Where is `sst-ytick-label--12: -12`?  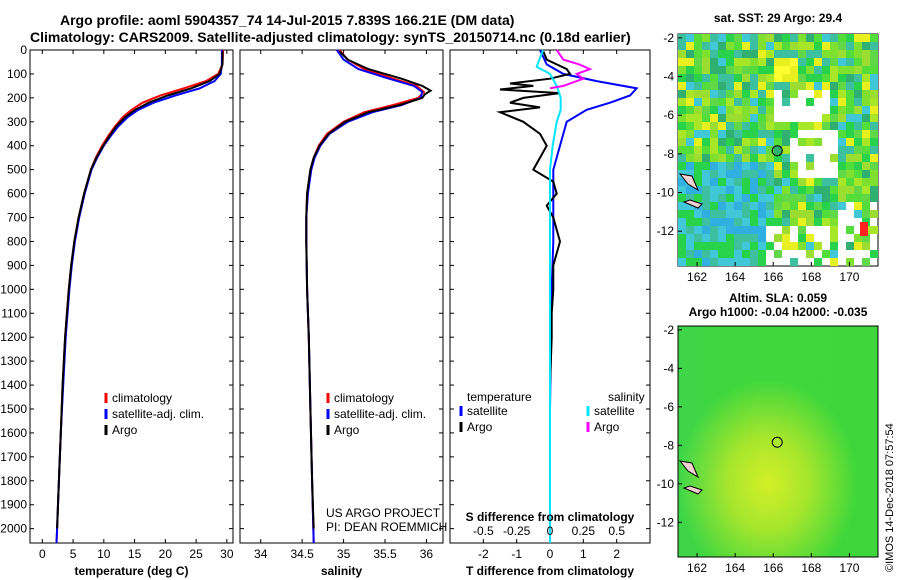
sst-ytick-label--12: -12 is located at coordinates (666, 231).